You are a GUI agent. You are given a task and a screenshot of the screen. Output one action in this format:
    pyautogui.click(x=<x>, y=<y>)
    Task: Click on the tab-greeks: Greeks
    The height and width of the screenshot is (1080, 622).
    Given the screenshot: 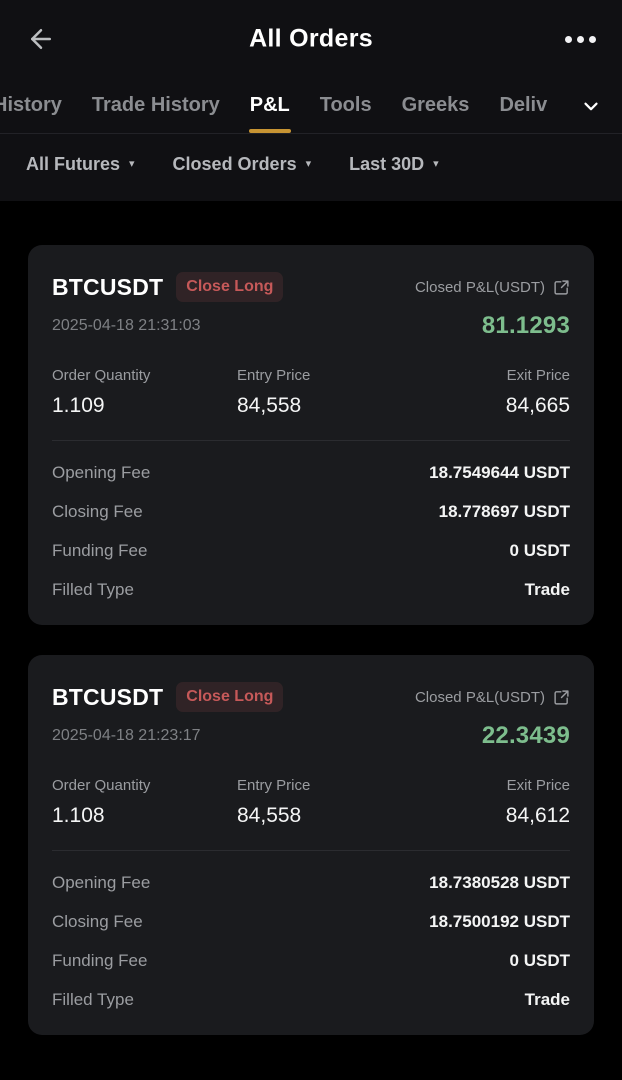 What is the action you would take?
    pyautogui.click(x=436, y=105)
    